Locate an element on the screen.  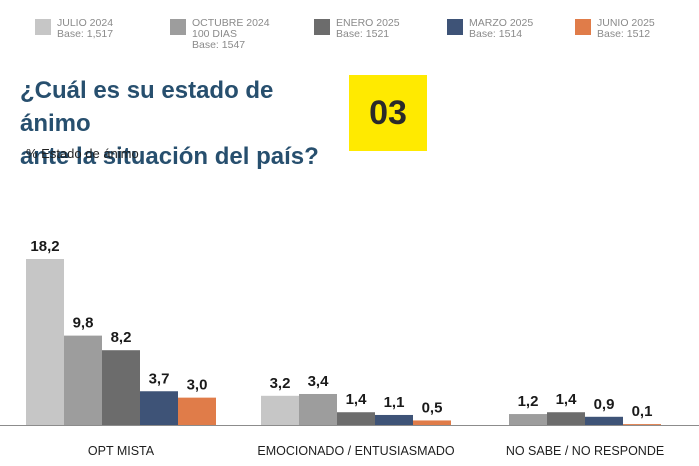
data-label: 9,8 is located at coordinates (83, 323).